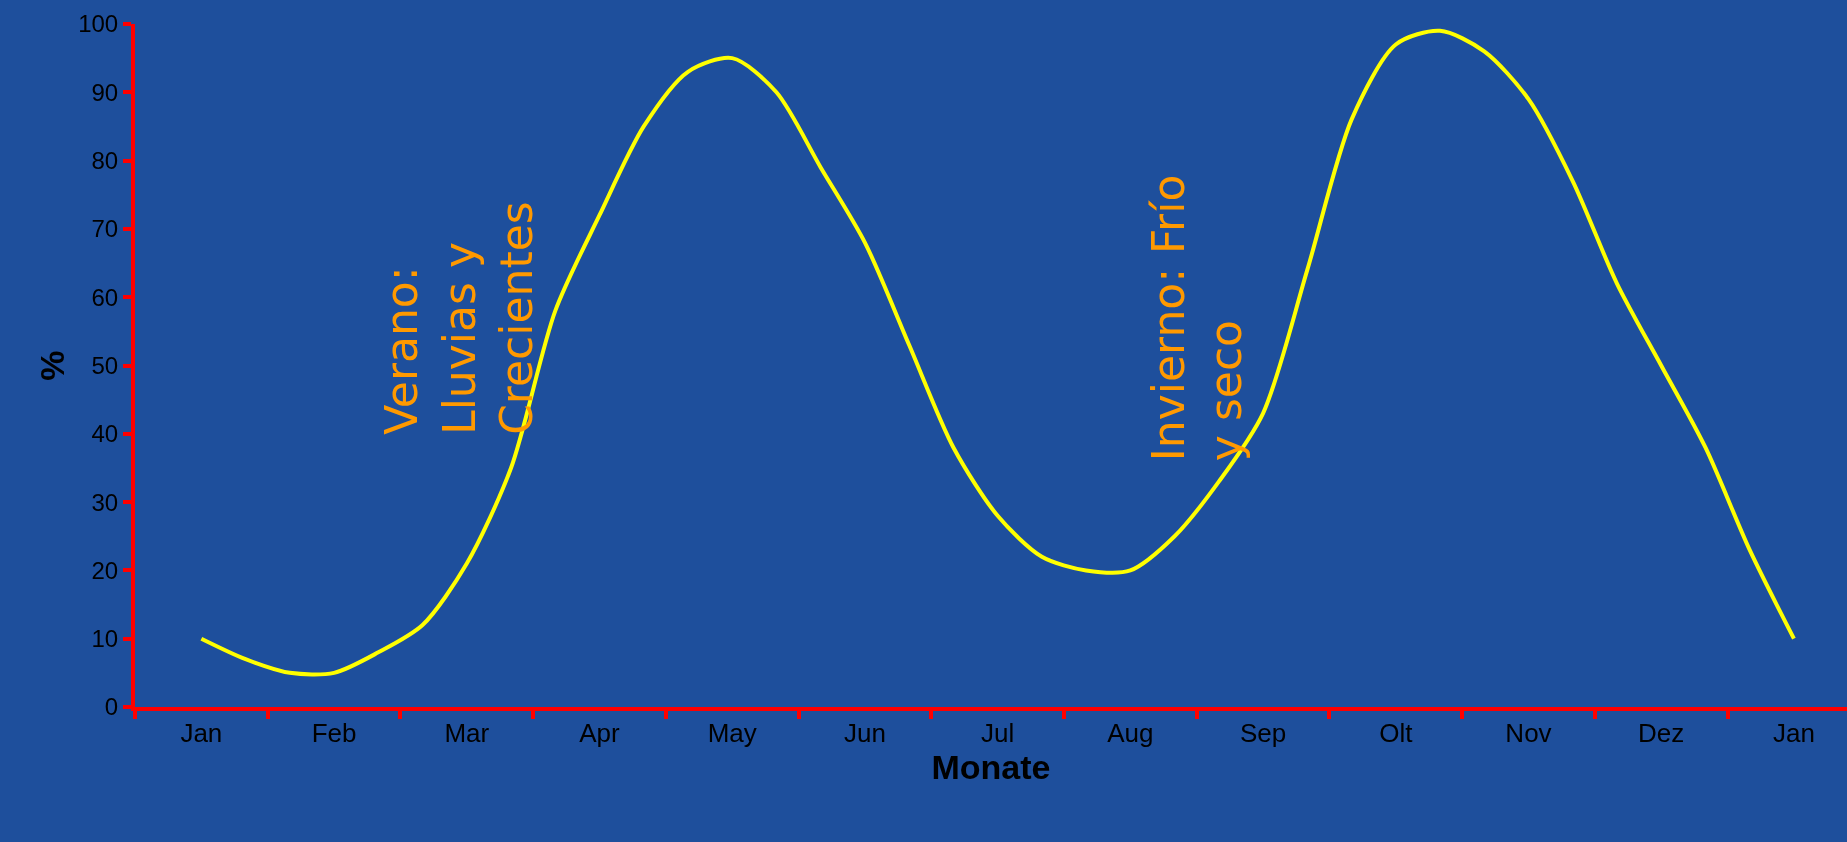 The height and width of the screenshot is (842, 1847). I want to click on y-tick-label: 10, so click(105, 639).